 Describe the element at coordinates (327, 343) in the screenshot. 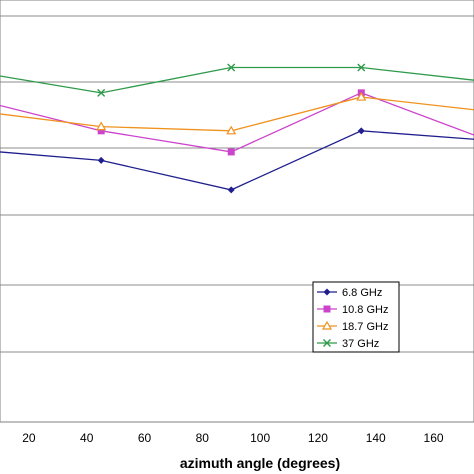

I see `legend-marker-37-ghz` at that location.